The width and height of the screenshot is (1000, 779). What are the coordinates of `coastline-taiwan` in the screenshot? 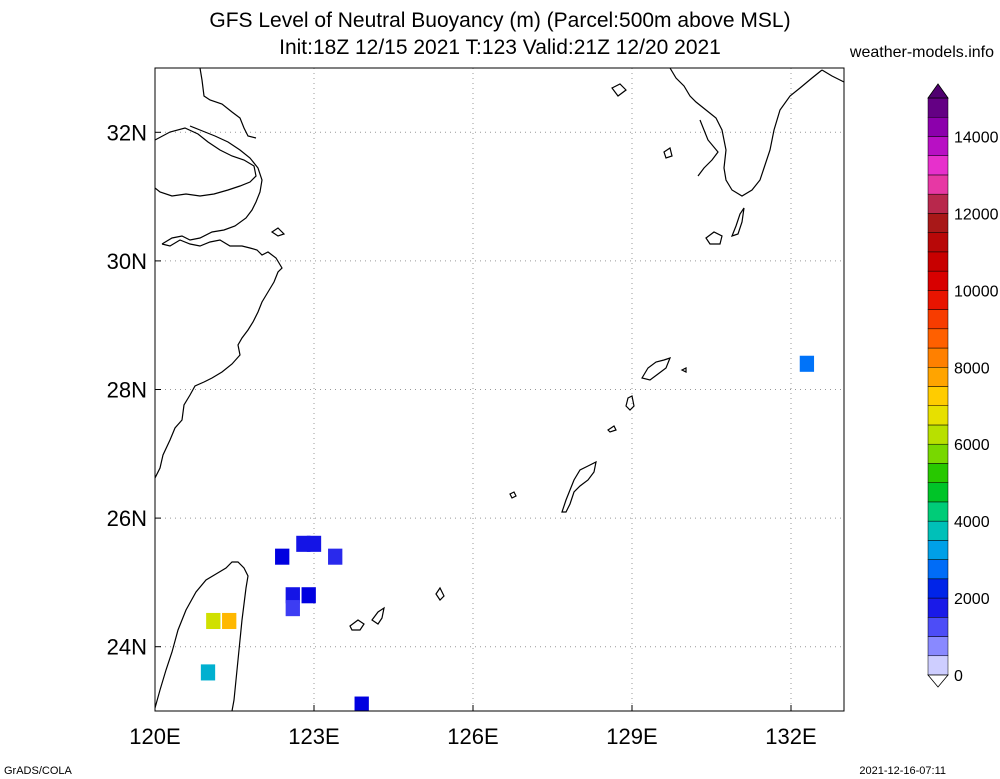 It's located at (202, 636).